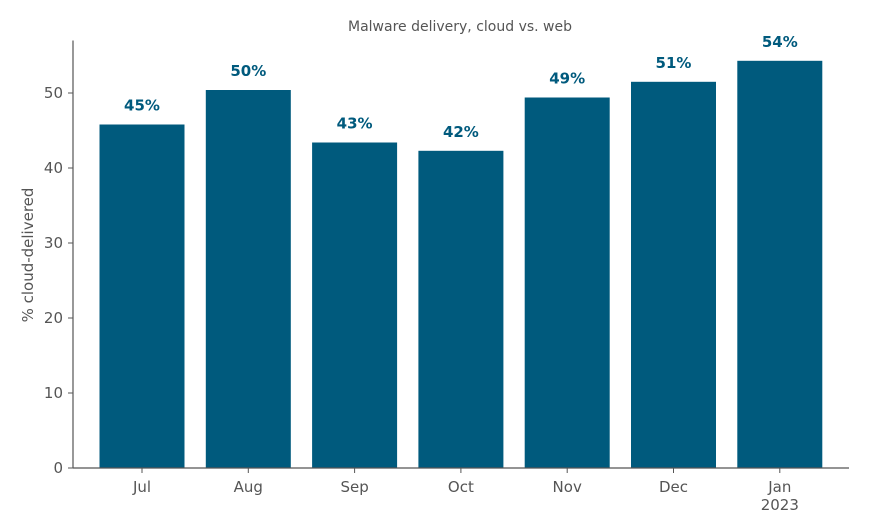  I want to click on y-tick-label: 40, so click(53, 168).